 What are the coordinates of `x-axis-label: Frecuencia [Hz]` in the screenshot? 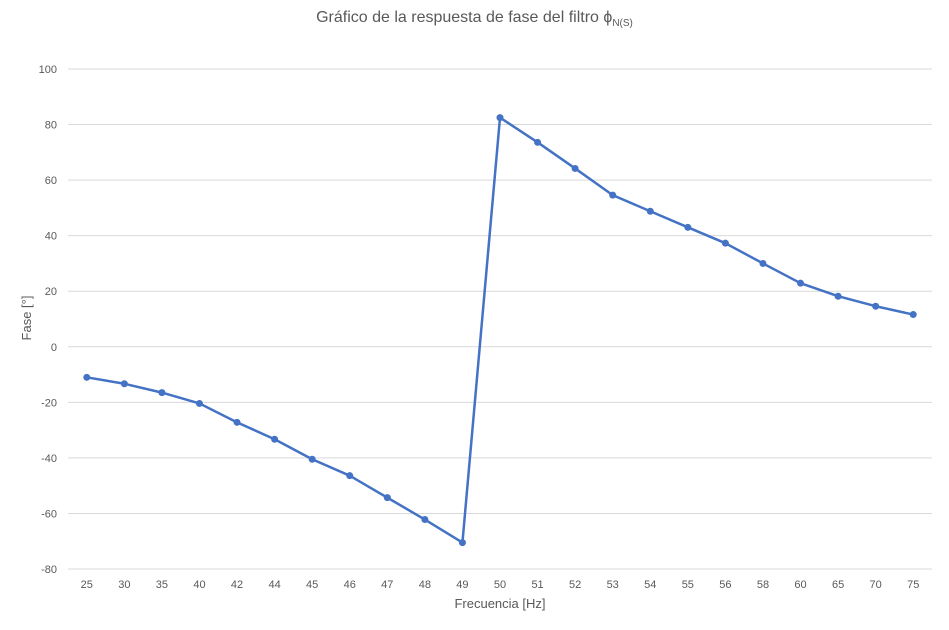 It's located at (499, 603).